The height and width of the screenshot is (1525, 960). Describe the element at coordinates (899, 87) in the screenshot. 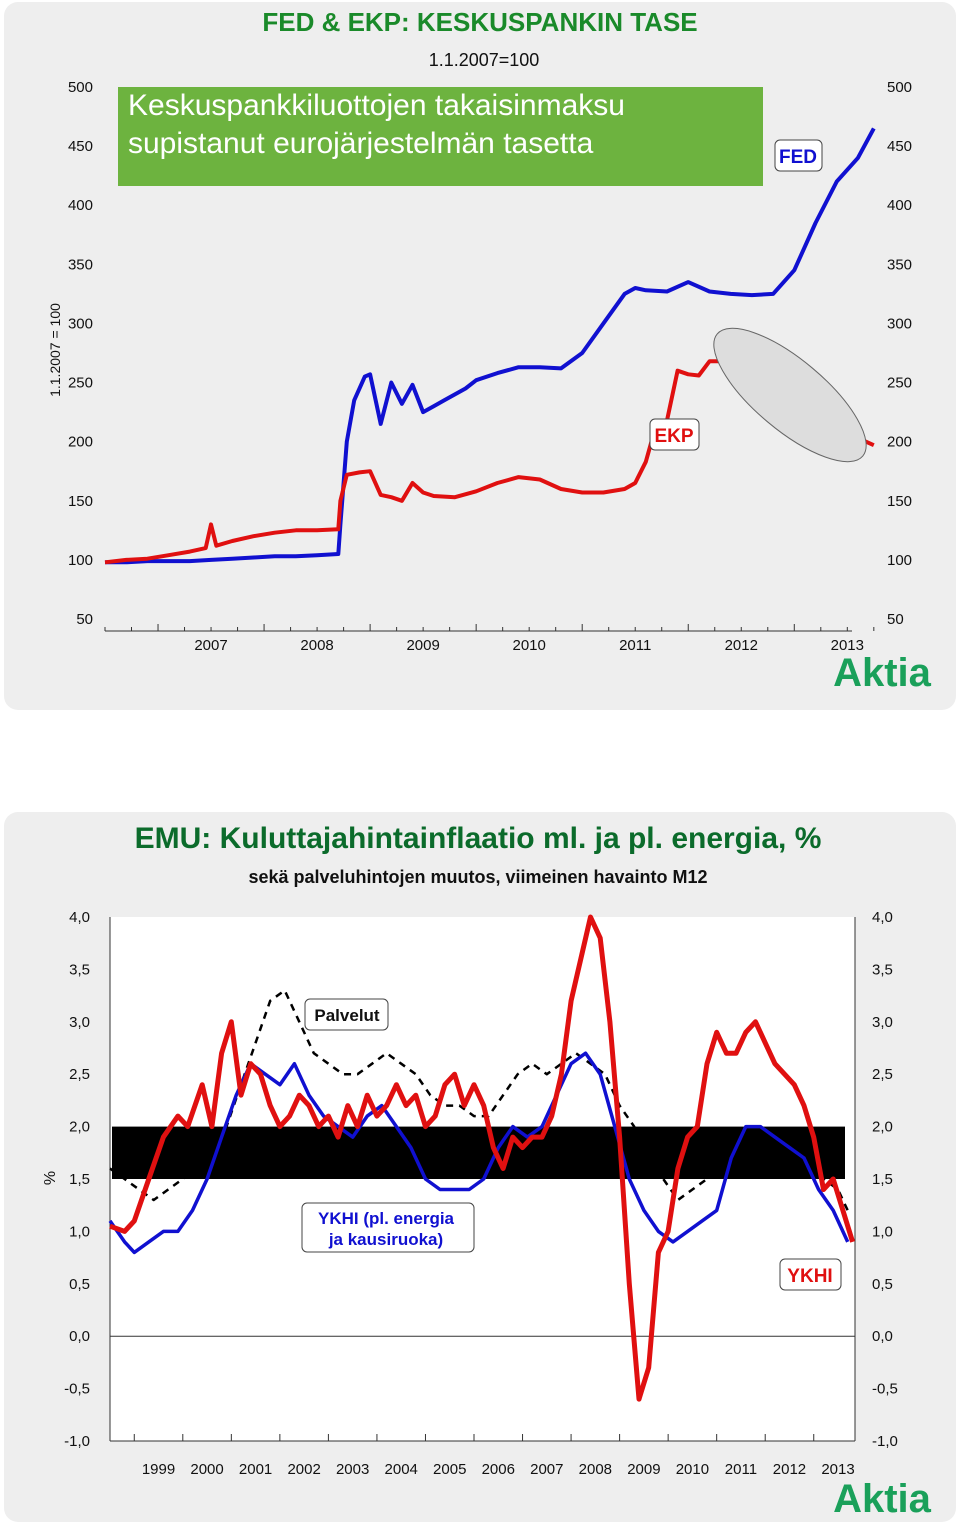

I see `chart1-ytick-right: 500` at that location.